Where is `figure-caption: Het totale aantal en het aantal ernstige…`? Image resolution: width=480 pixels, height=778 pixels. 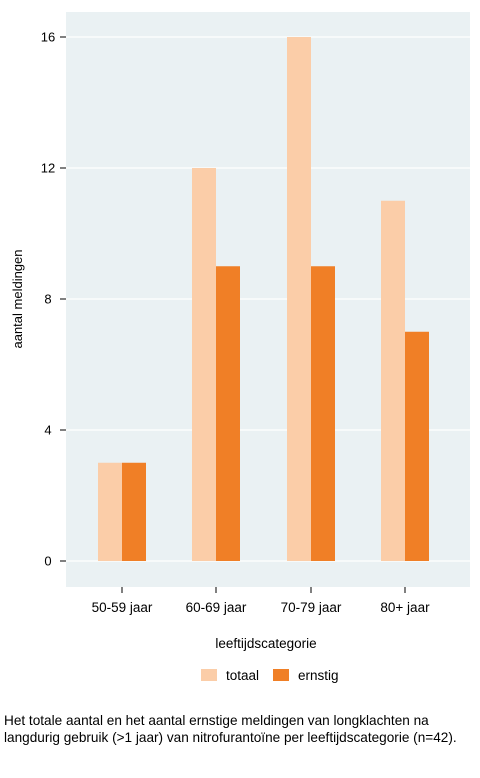 figure-caption: Het totale aantal en het aantal ernstige… is located at coordinates (230, 729).